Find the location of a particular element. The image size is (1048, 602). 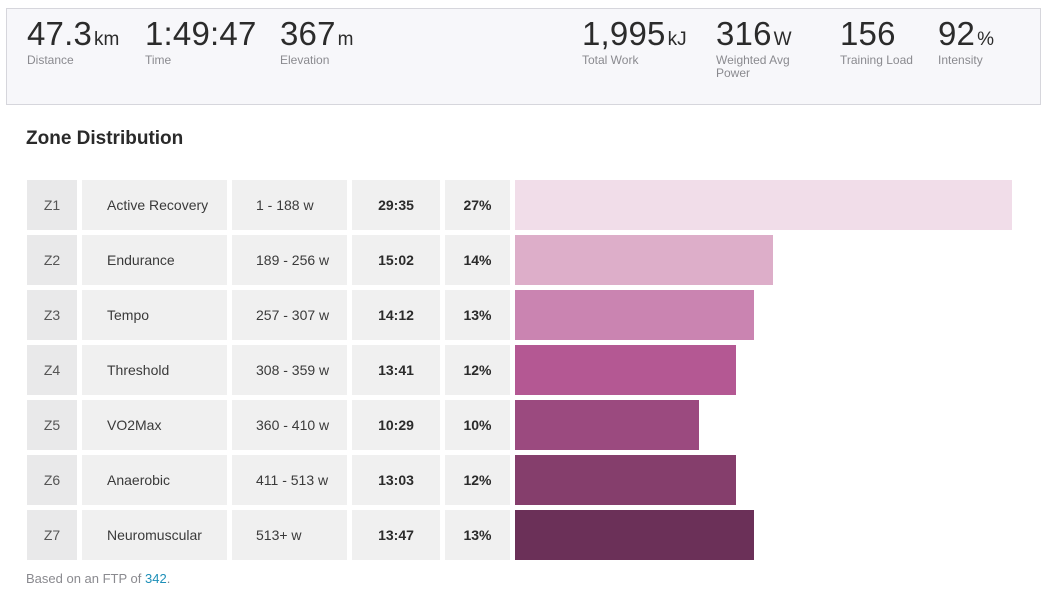

stat: 156 Training Load is located at coordinates (876, 42).